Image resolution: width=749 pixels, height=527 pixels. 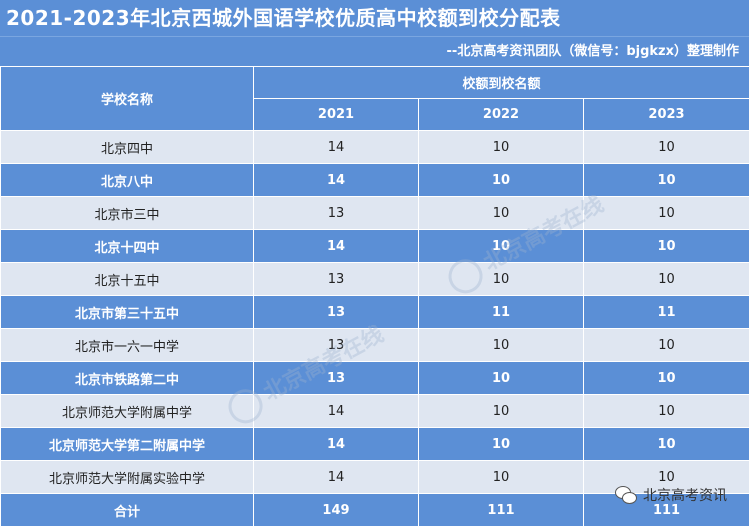 I want to click on brand-credit: 北京高考资讯, so click(x=671, y=495).